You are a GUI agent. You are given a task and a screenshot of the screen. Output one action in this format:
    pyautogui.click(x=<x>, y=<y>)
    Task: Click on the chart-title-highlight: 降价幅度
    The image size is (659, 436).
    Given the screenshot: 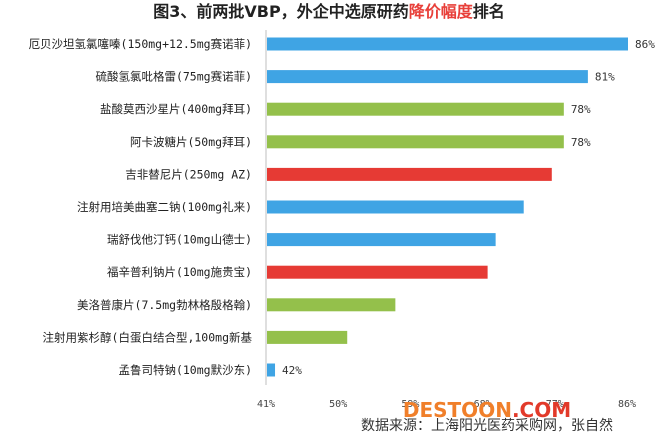 What is the action you would take?
    pyautogui.click(x=441, y=11)
    